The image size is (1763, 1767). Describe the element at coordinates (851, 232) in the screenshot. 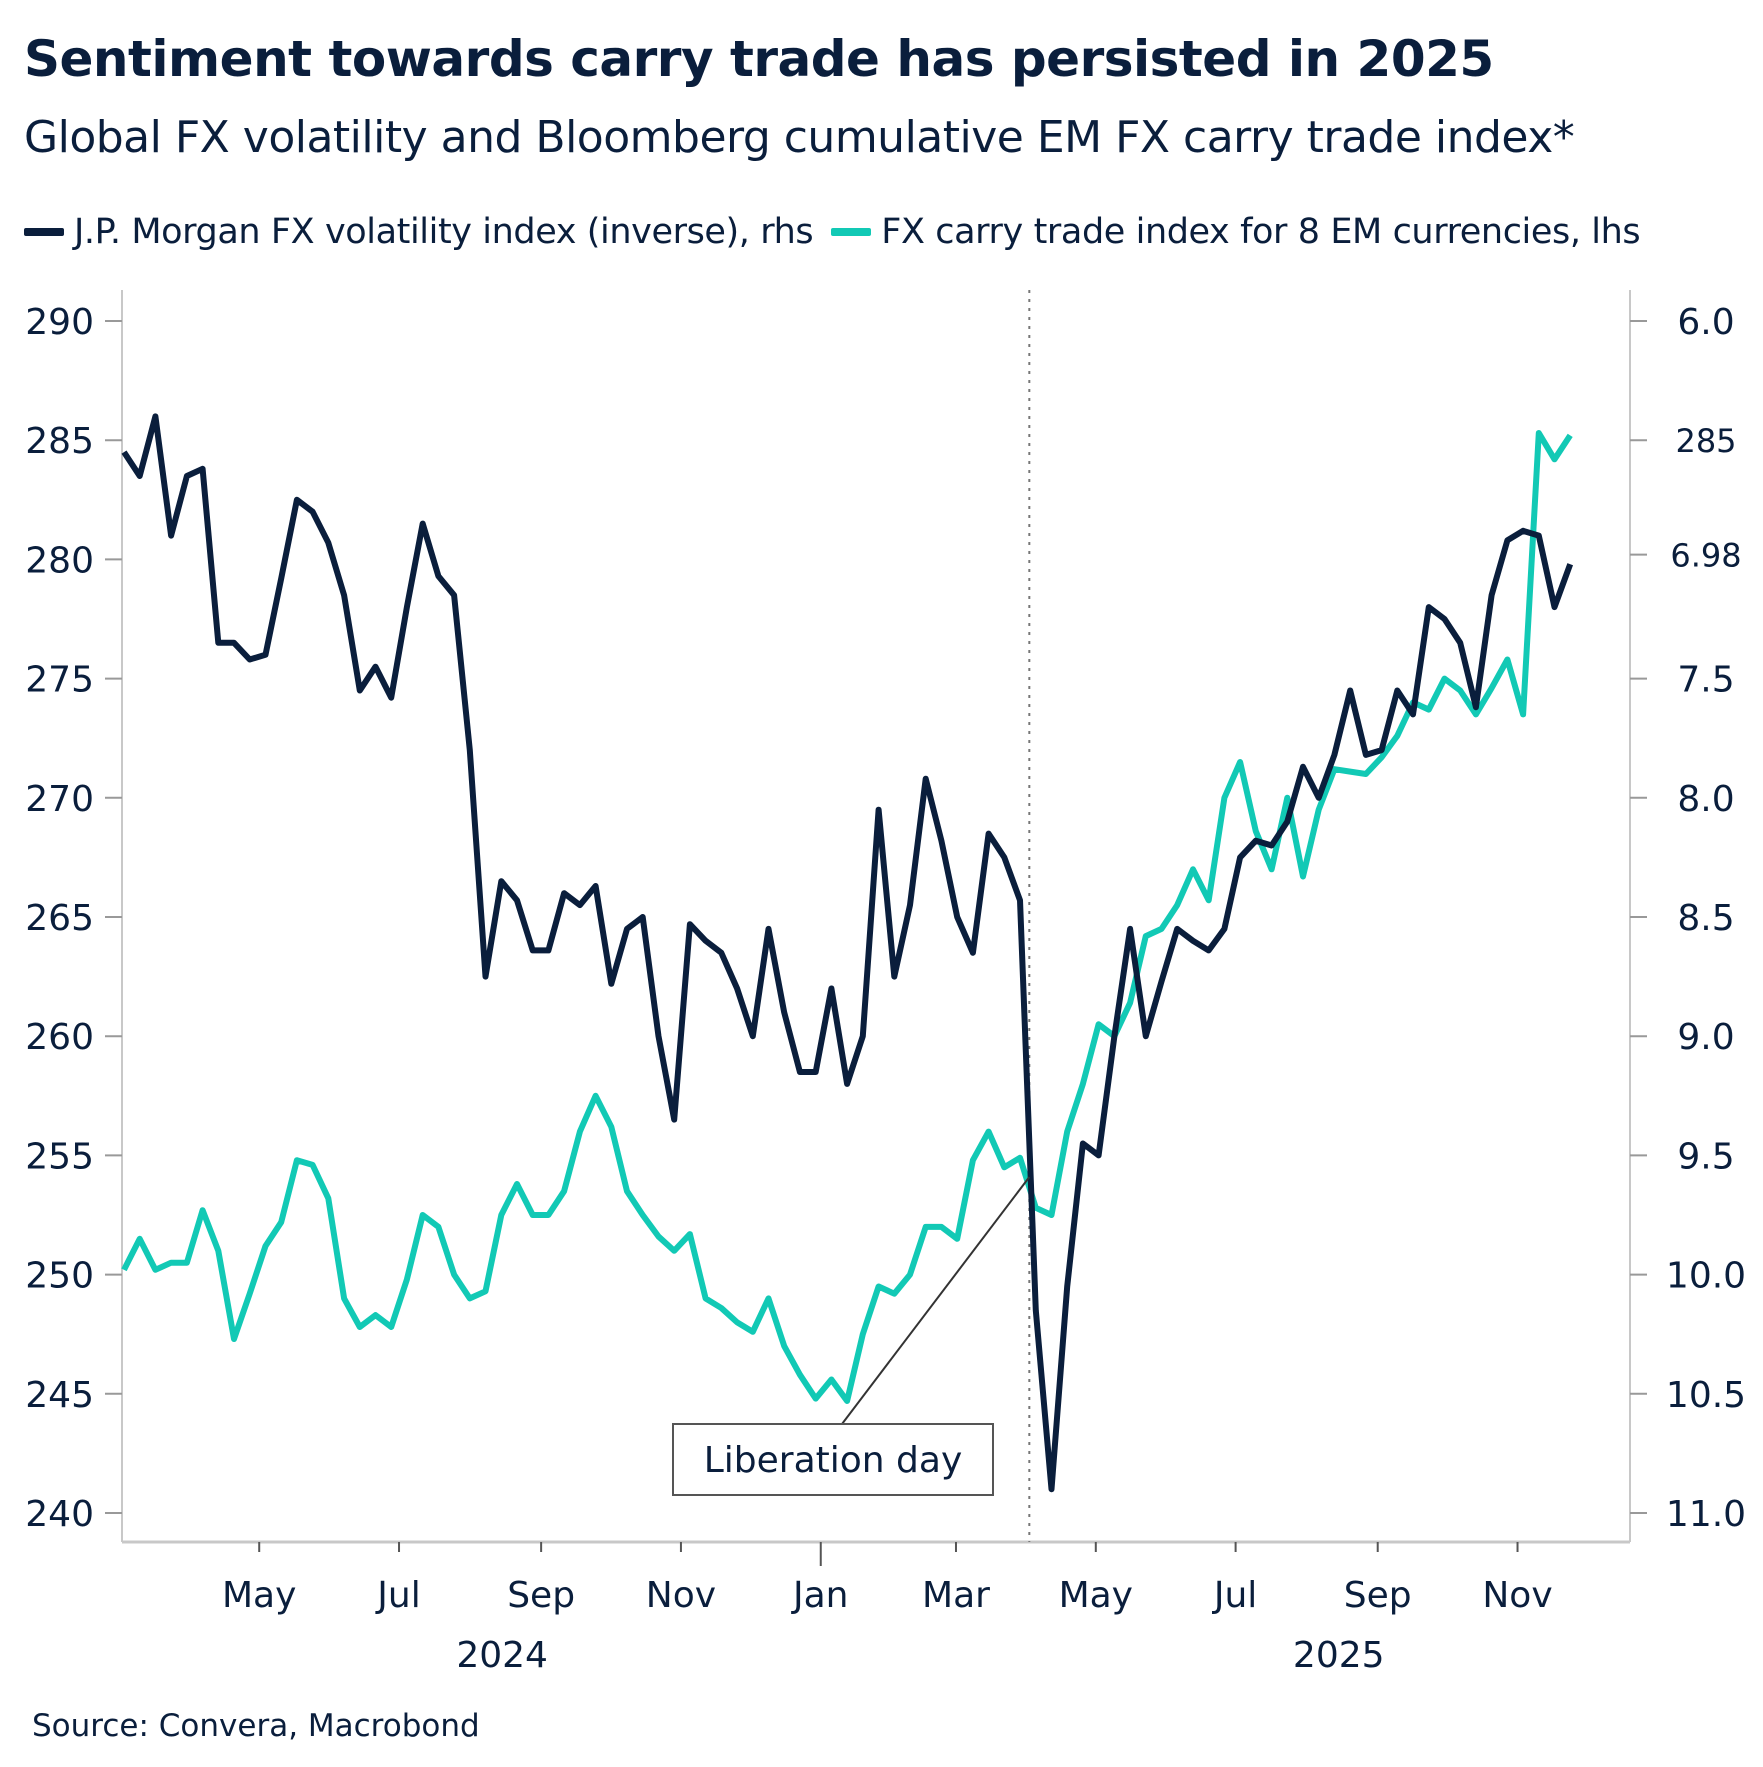

I see `legend-swatch-carry` at that location.